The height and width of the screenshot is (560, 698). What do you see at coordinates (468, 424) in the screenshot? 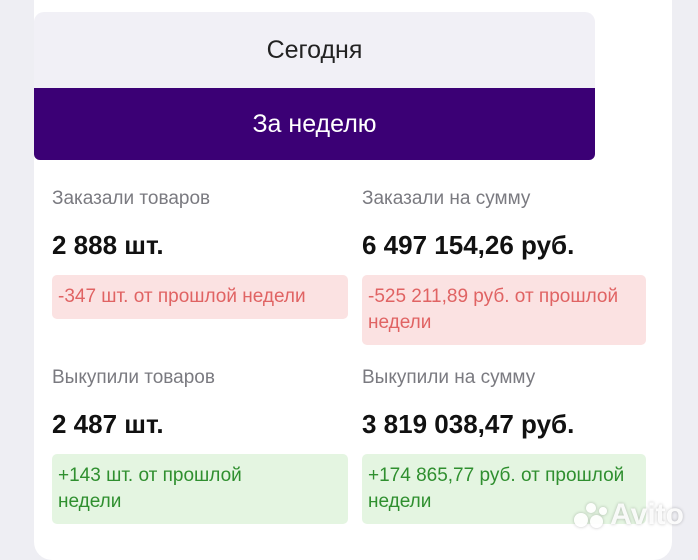
I see `metric-value: 3 819 038,47 руб.` at bounding box center [468, 424].